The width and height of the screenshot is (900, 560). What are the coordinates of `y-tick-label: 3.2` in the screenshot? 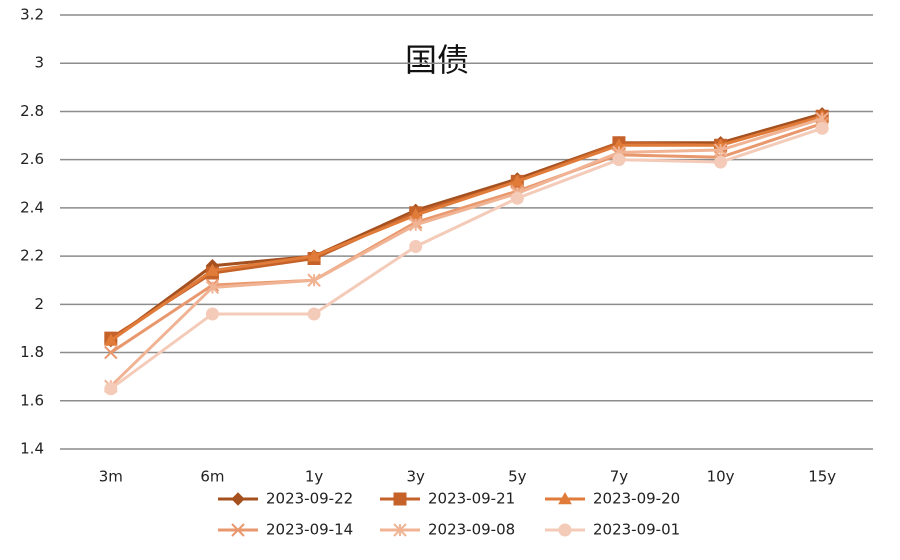 It's located at (32, 15).